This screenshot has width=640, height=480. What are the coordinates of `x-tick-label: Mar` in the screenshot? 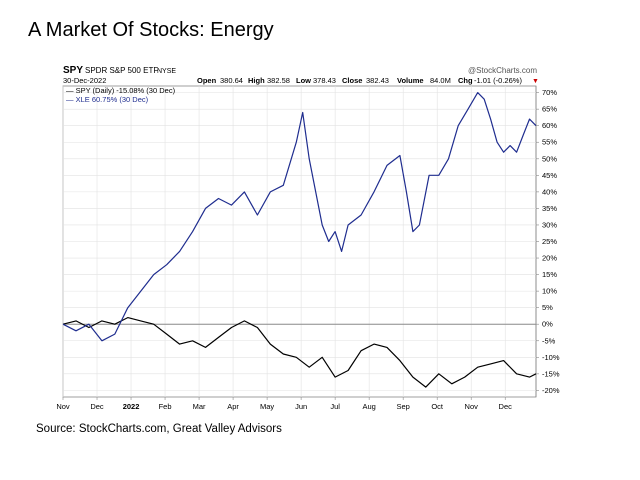 It's located at (199, 406).